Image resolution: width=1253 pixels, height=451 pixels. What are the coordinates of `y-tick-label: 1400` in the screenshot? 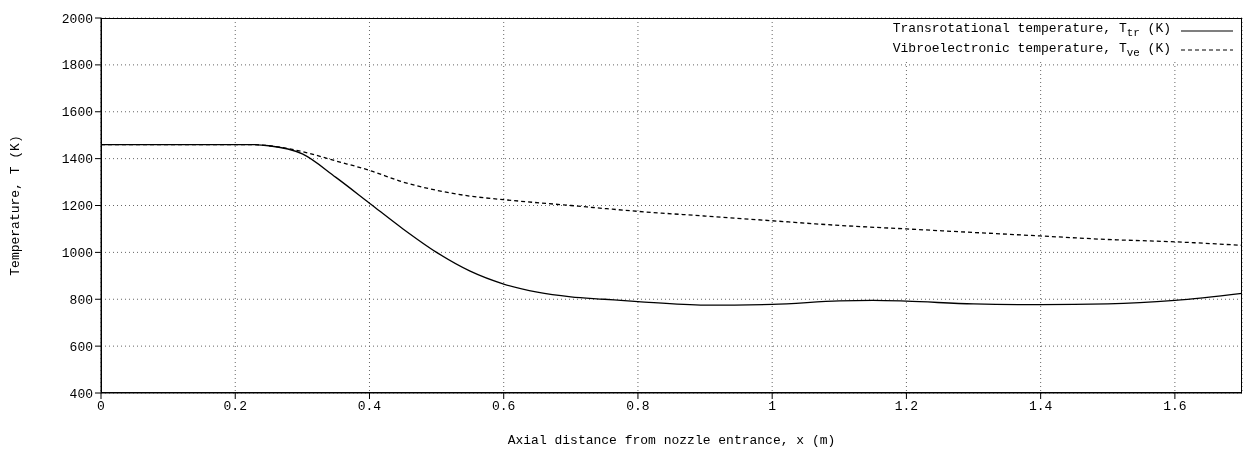 It's located at (77, 160).